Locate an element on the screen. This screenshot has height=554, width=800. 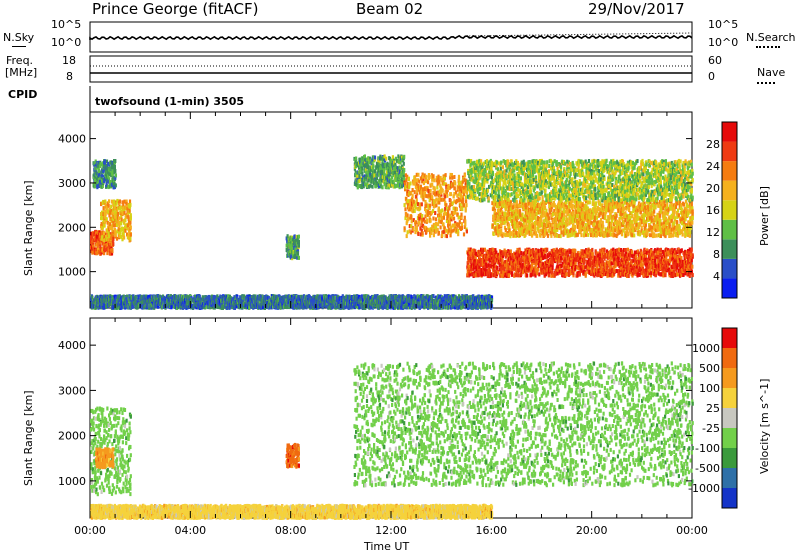
nsky-trace is located at coordinates (391, 37).